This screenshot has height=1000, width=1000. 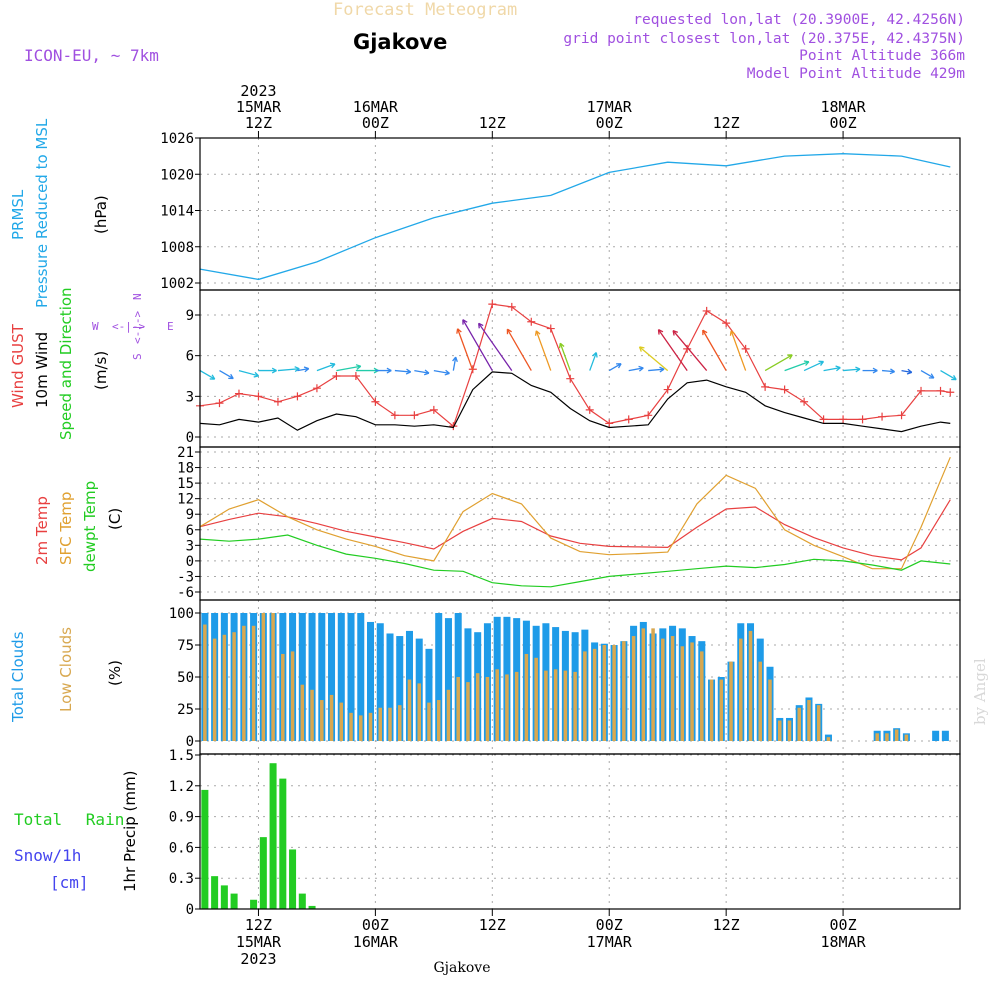 I want to click on temp-ytick-label-8: 18, so click(x=185, y=469).